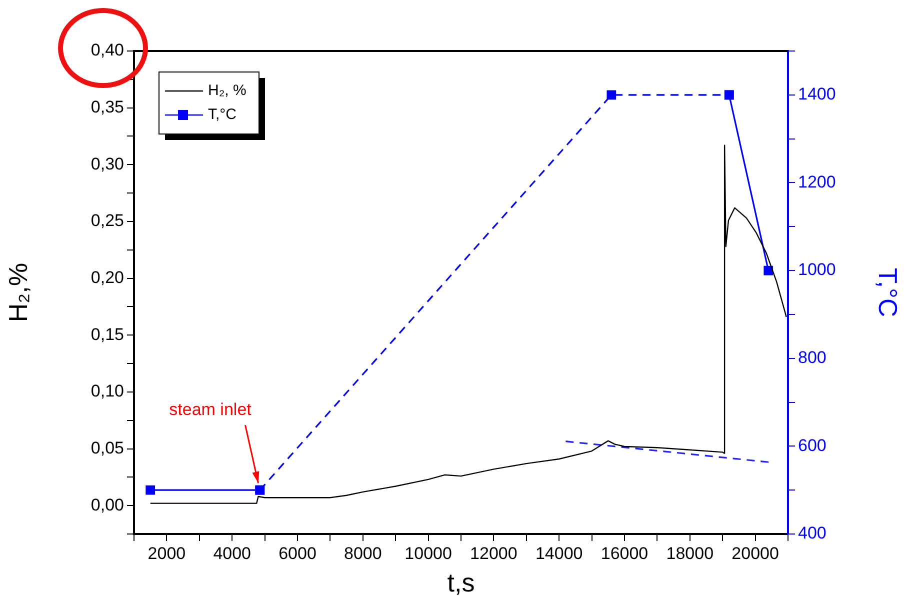 The image size is (906, 604). Describe the element at coordinates (227, 91) in the screenshot. I see `legend-label: H₂, %` at that location.